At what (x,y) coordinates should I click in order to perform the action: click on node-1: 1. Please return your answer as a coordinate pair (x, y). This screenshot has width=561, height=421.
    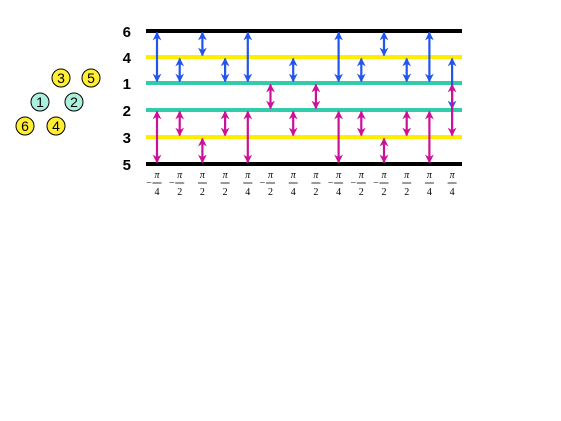
    Looking at the image, I should click on (40, 102).